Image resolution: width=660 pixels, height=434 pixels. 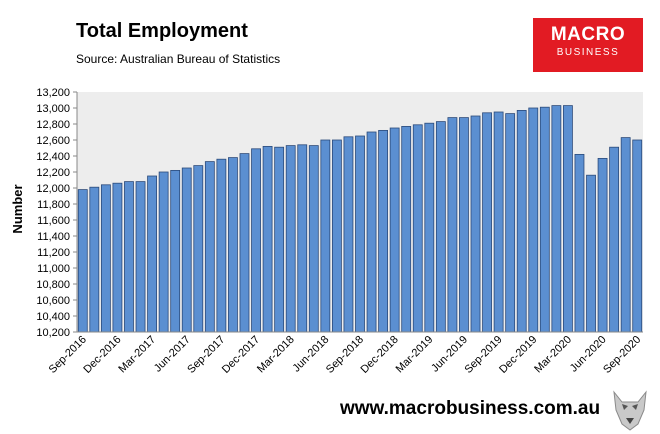 I want to click on y-tick-label: 10,400, so click(x=53, y=317).